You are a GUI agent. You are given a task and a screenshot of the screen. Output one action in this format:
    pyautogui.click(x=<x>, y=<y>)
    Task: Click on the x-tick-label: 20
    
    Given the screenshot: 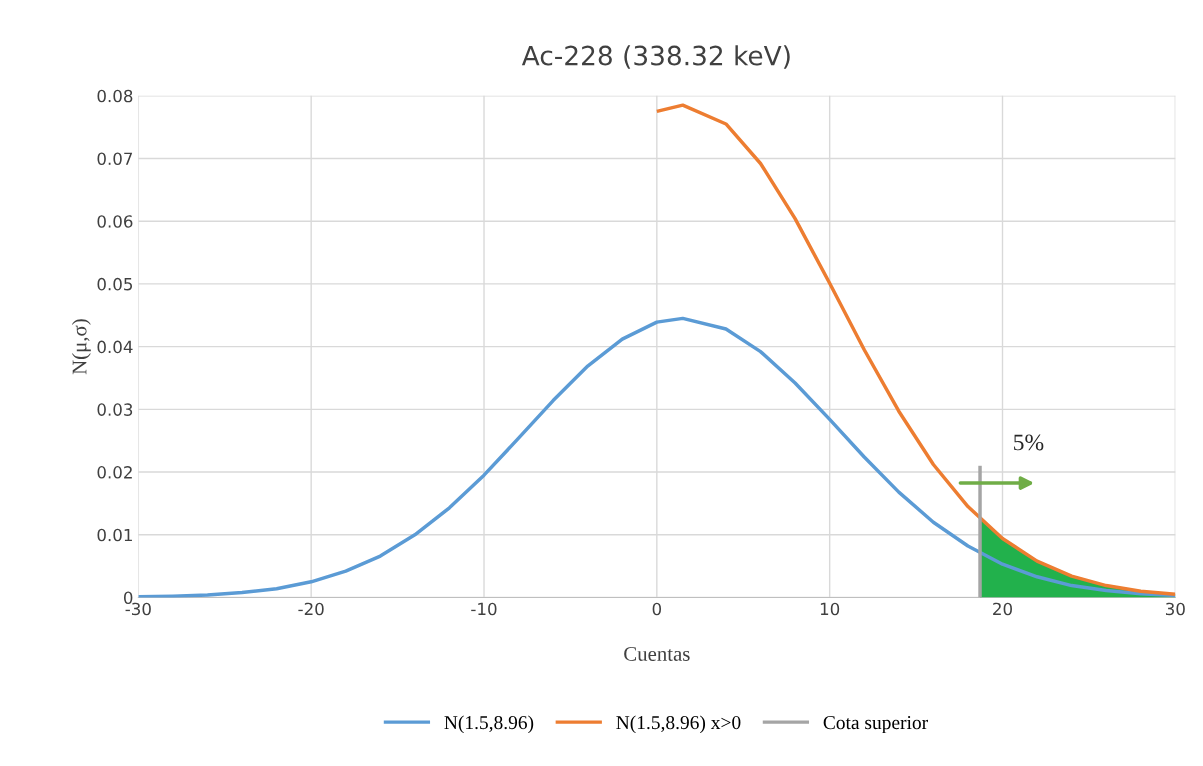 What is the action you would take?
    pyautogui.click(x=1002, y=609)
    